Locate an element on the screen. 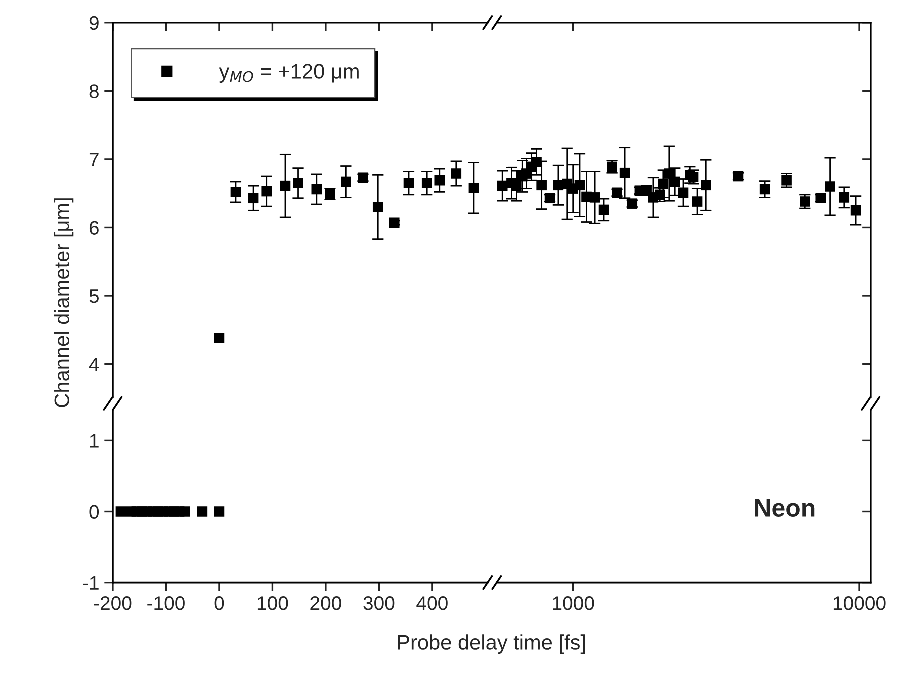  y-tick-label: 9 is located at coordinates (94, 23).